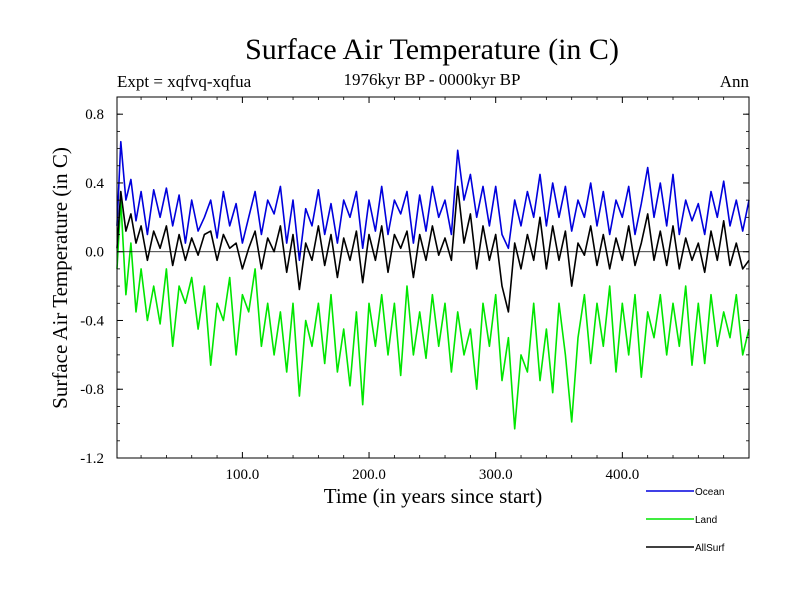  I want to click on x-axis-label: Time (in years since start), so click(433, 496).